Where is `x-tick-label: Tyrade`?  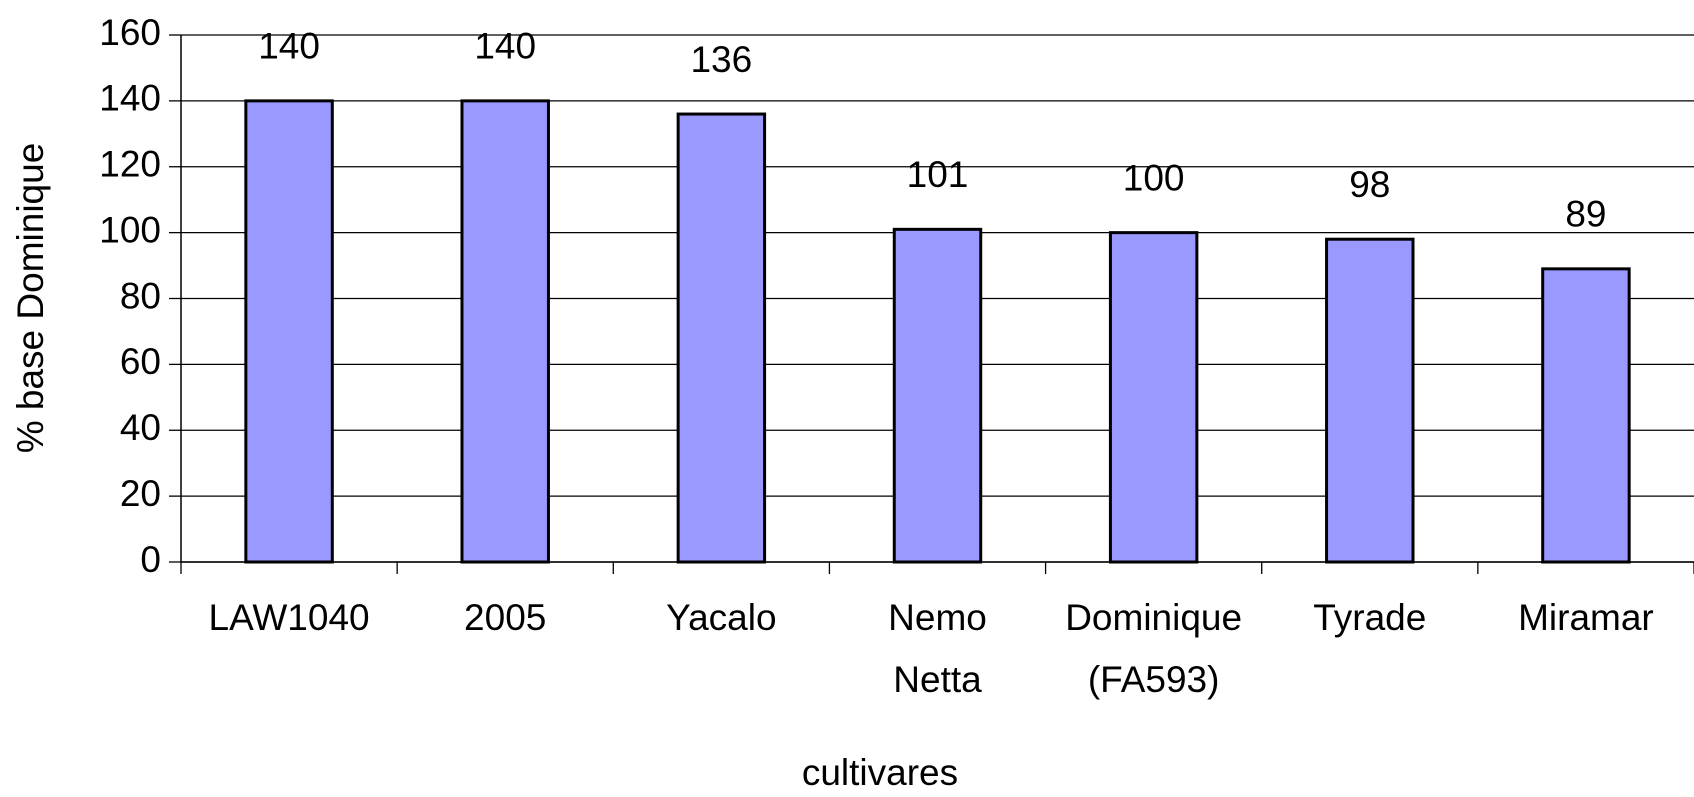
x-tick-label: Tyrade is located at coordinates (1370, 617).